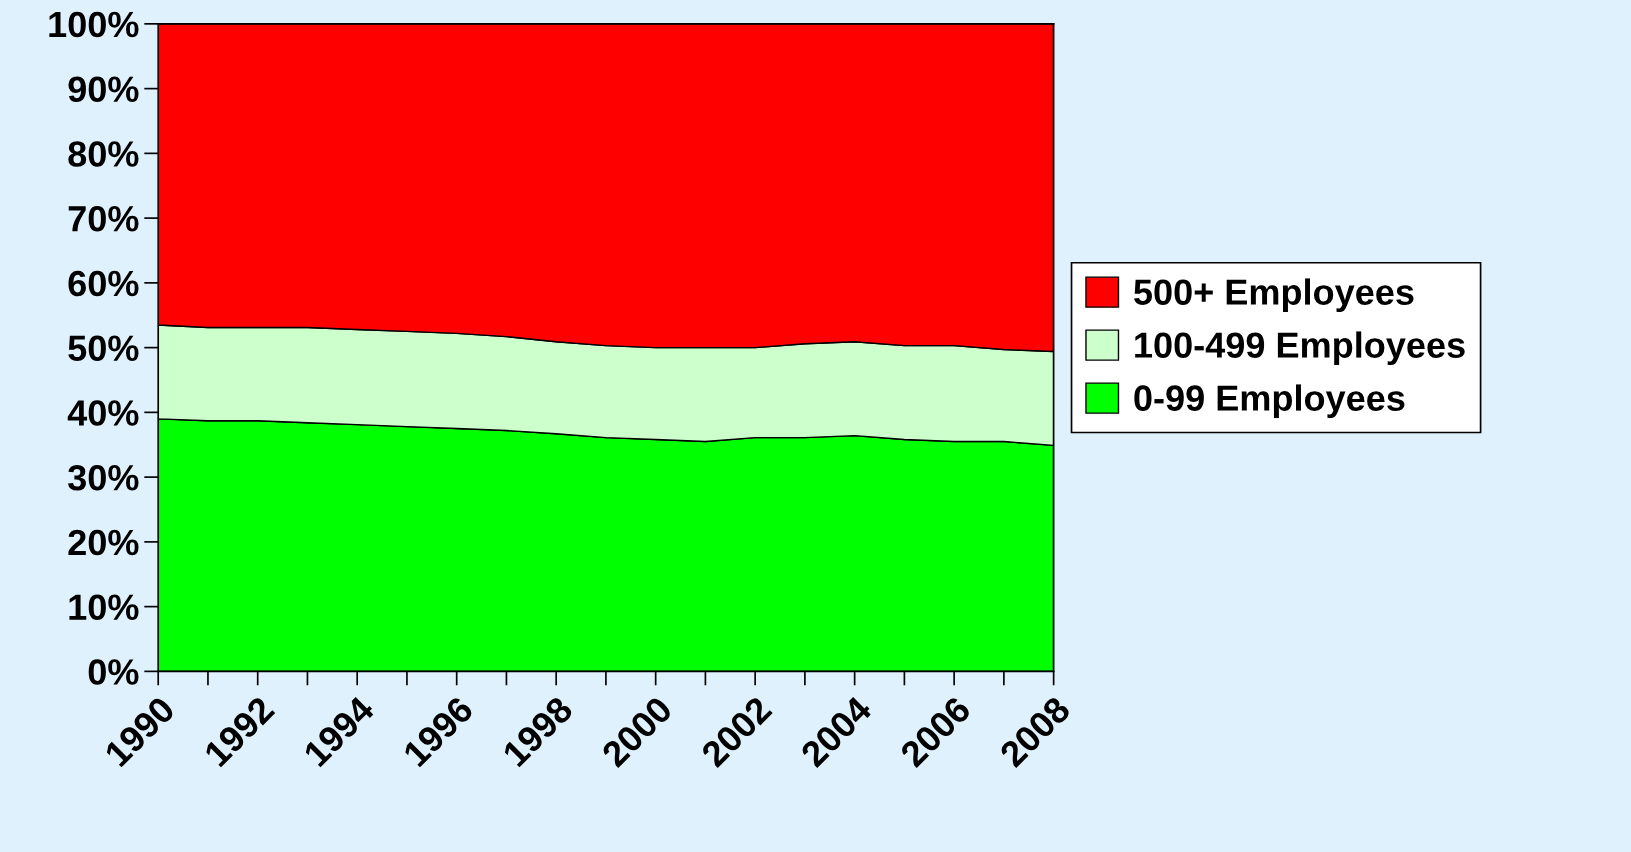  I want to click on legend-label: 100-499 Employees, so click(1300, 348).